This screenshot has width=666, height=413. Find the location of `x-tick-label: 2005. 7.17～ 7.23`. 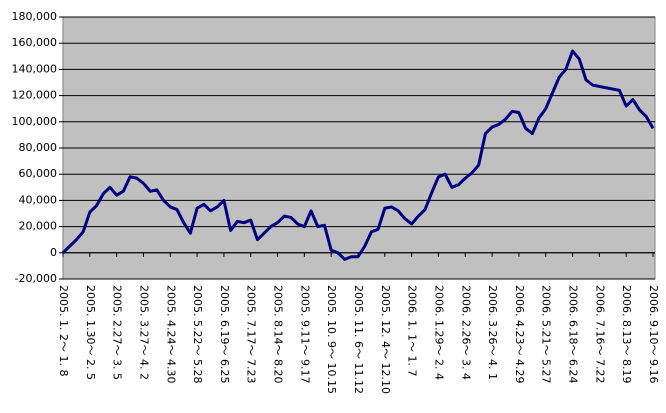

x-tick-label: 2005. 7.17～ 7.23 is located at coordinates (251, 334).